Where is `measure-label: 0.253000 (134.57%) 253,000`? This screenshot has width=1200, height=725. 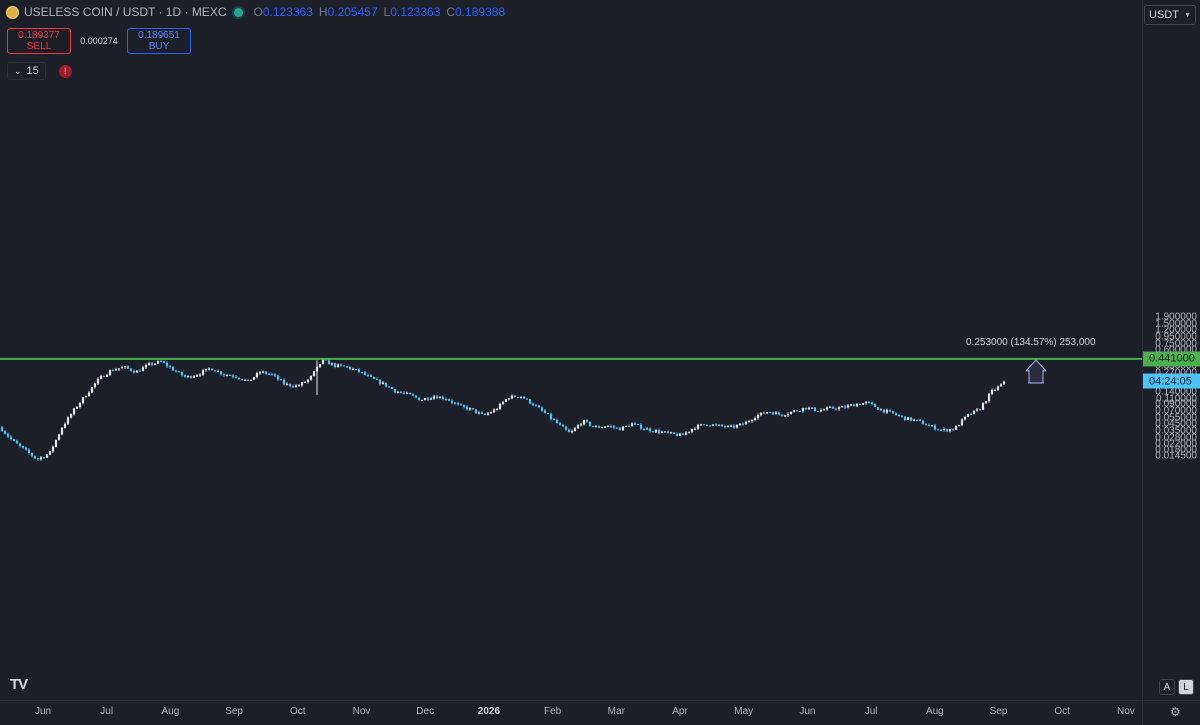 measure-label: 0.253000 (134.57%) 253,000 is located at coordinates (1031, 342).